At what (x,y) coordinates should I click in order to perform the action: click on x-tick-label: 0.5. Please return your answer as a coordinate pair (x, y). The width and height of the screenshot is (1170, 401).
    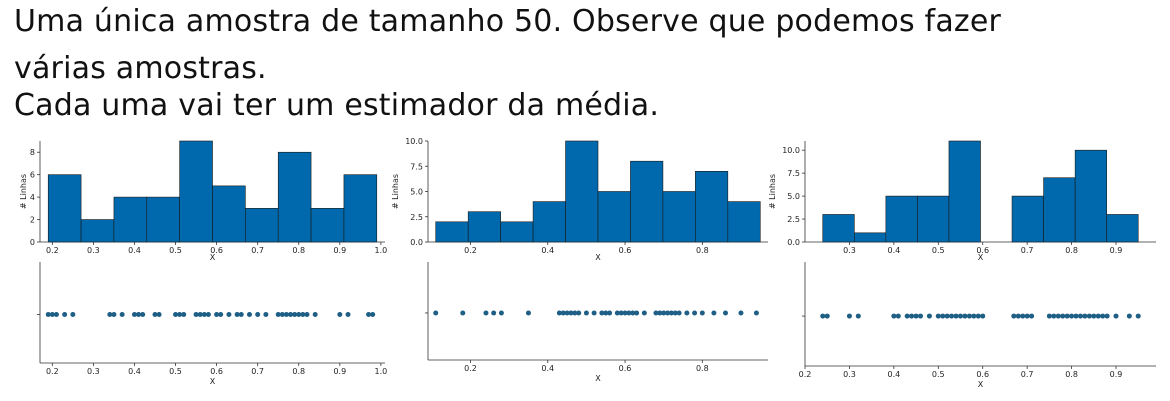
    Looking at the image, I should click on (175, 371).